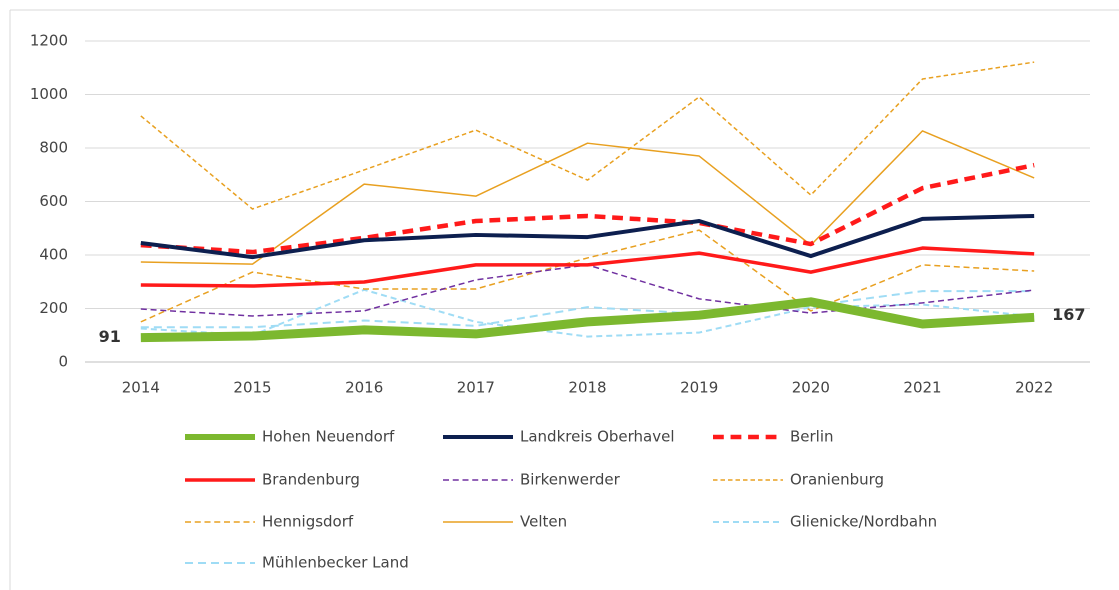 Image resolution: width=1119 pixels, height=590 pixels. I want to click on x-tick-label: 2018, so click(587, 388).